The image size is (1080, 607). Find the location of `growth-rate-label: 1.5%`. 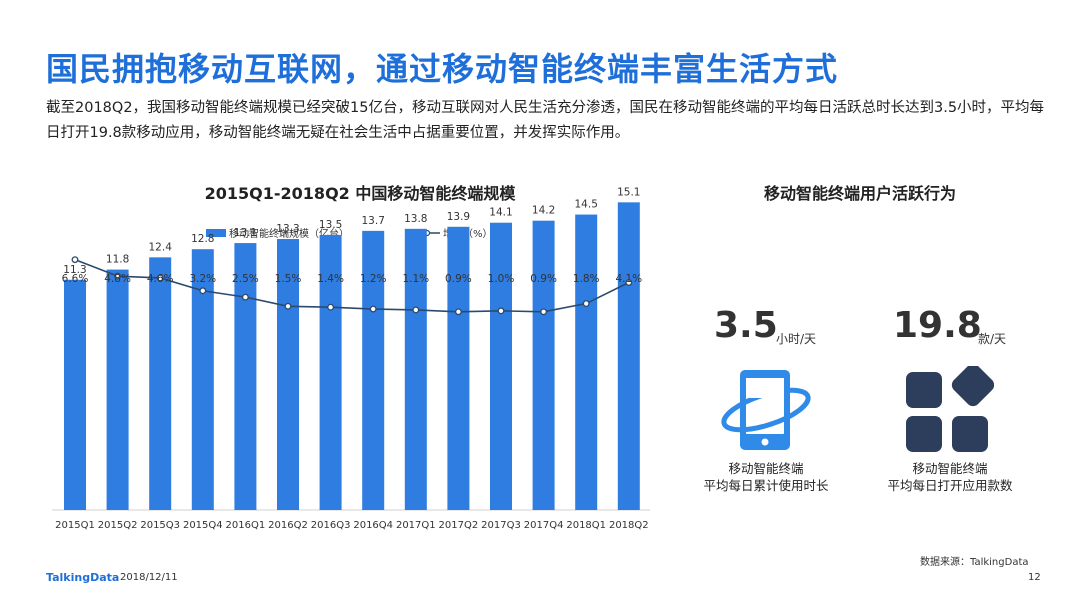

growth-rate-label: 1.5% is located at coordinates (288, 279).